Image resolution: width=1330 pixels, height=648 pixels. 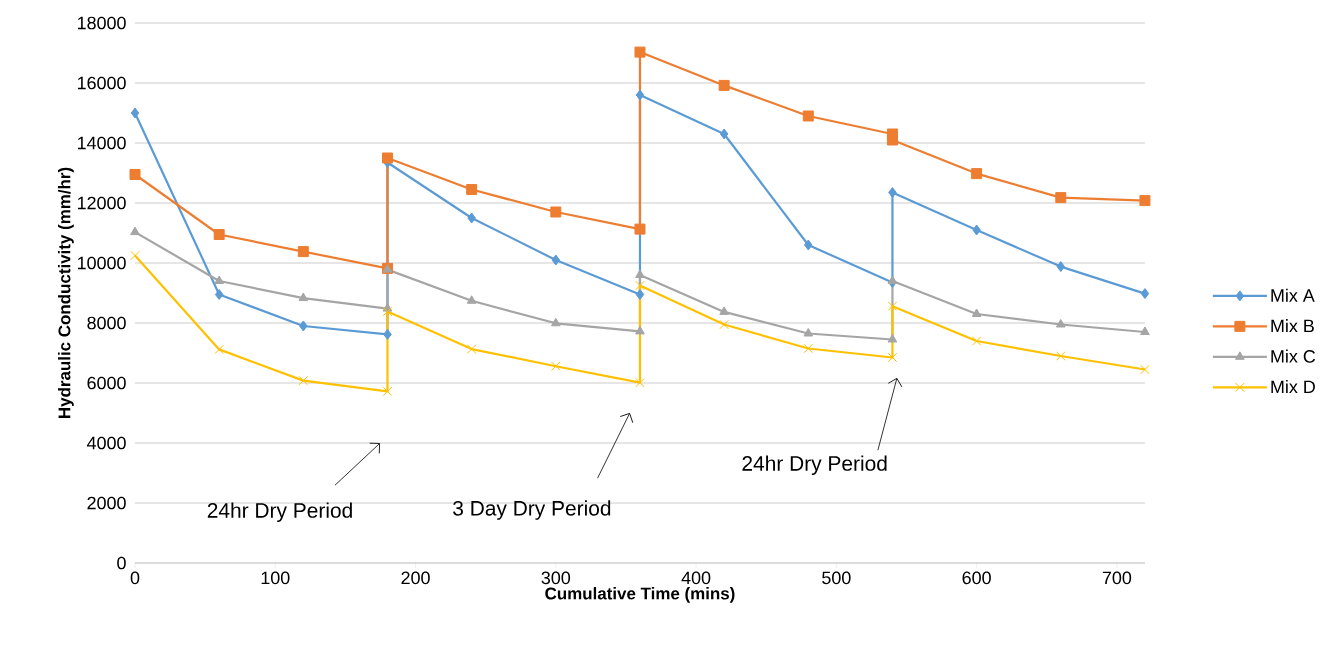 I want to click on y-tick-label: 0, so click(x=121, y=563).